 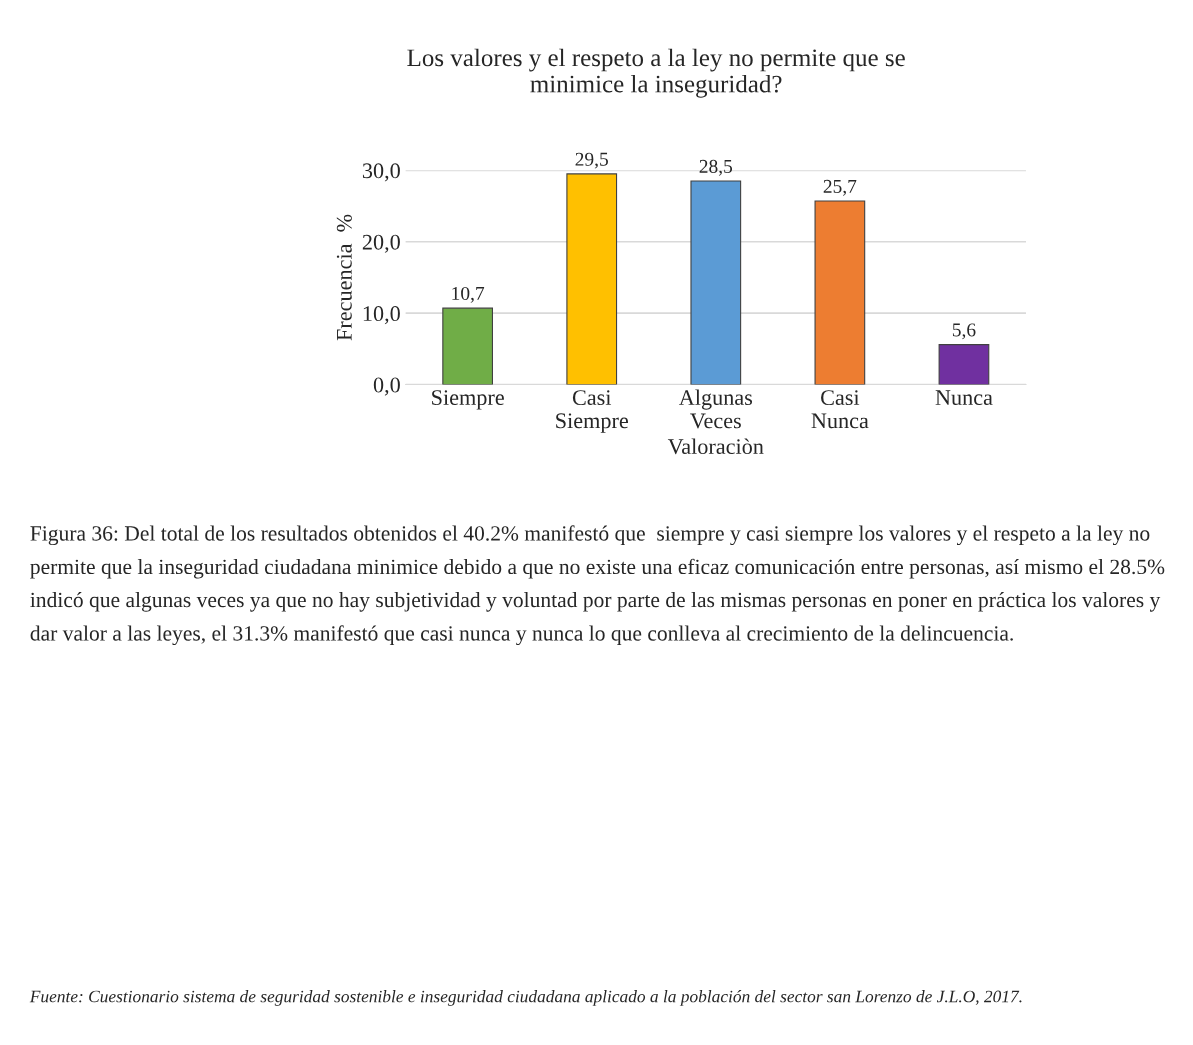 What do you see at coordinates (656, 73) in the screenshot?
I see `chart-title: Los valores y el respeto a la ley no permite que se minimice la inseguridad?` at bounding box center [656, 73].